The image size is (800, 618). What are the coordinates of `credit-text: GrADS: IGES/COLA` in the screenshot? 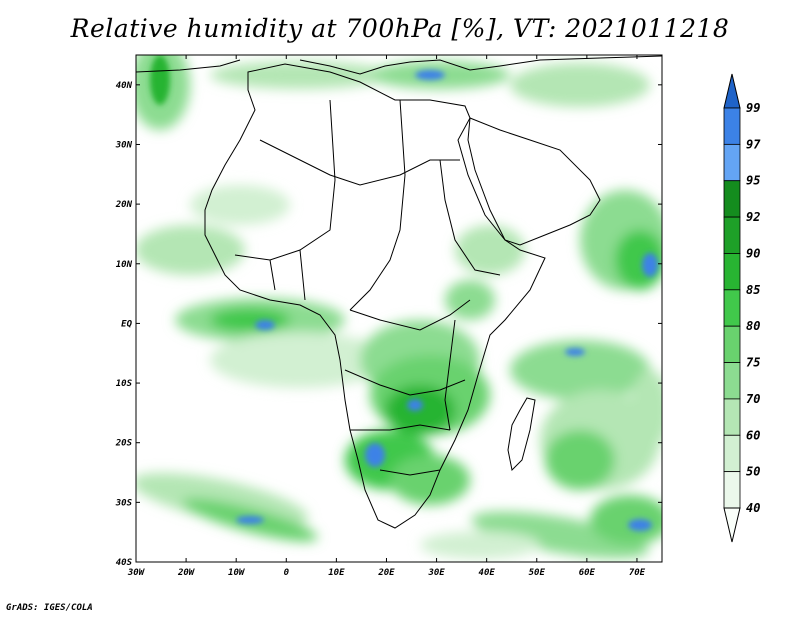 It's located at (49, 608).